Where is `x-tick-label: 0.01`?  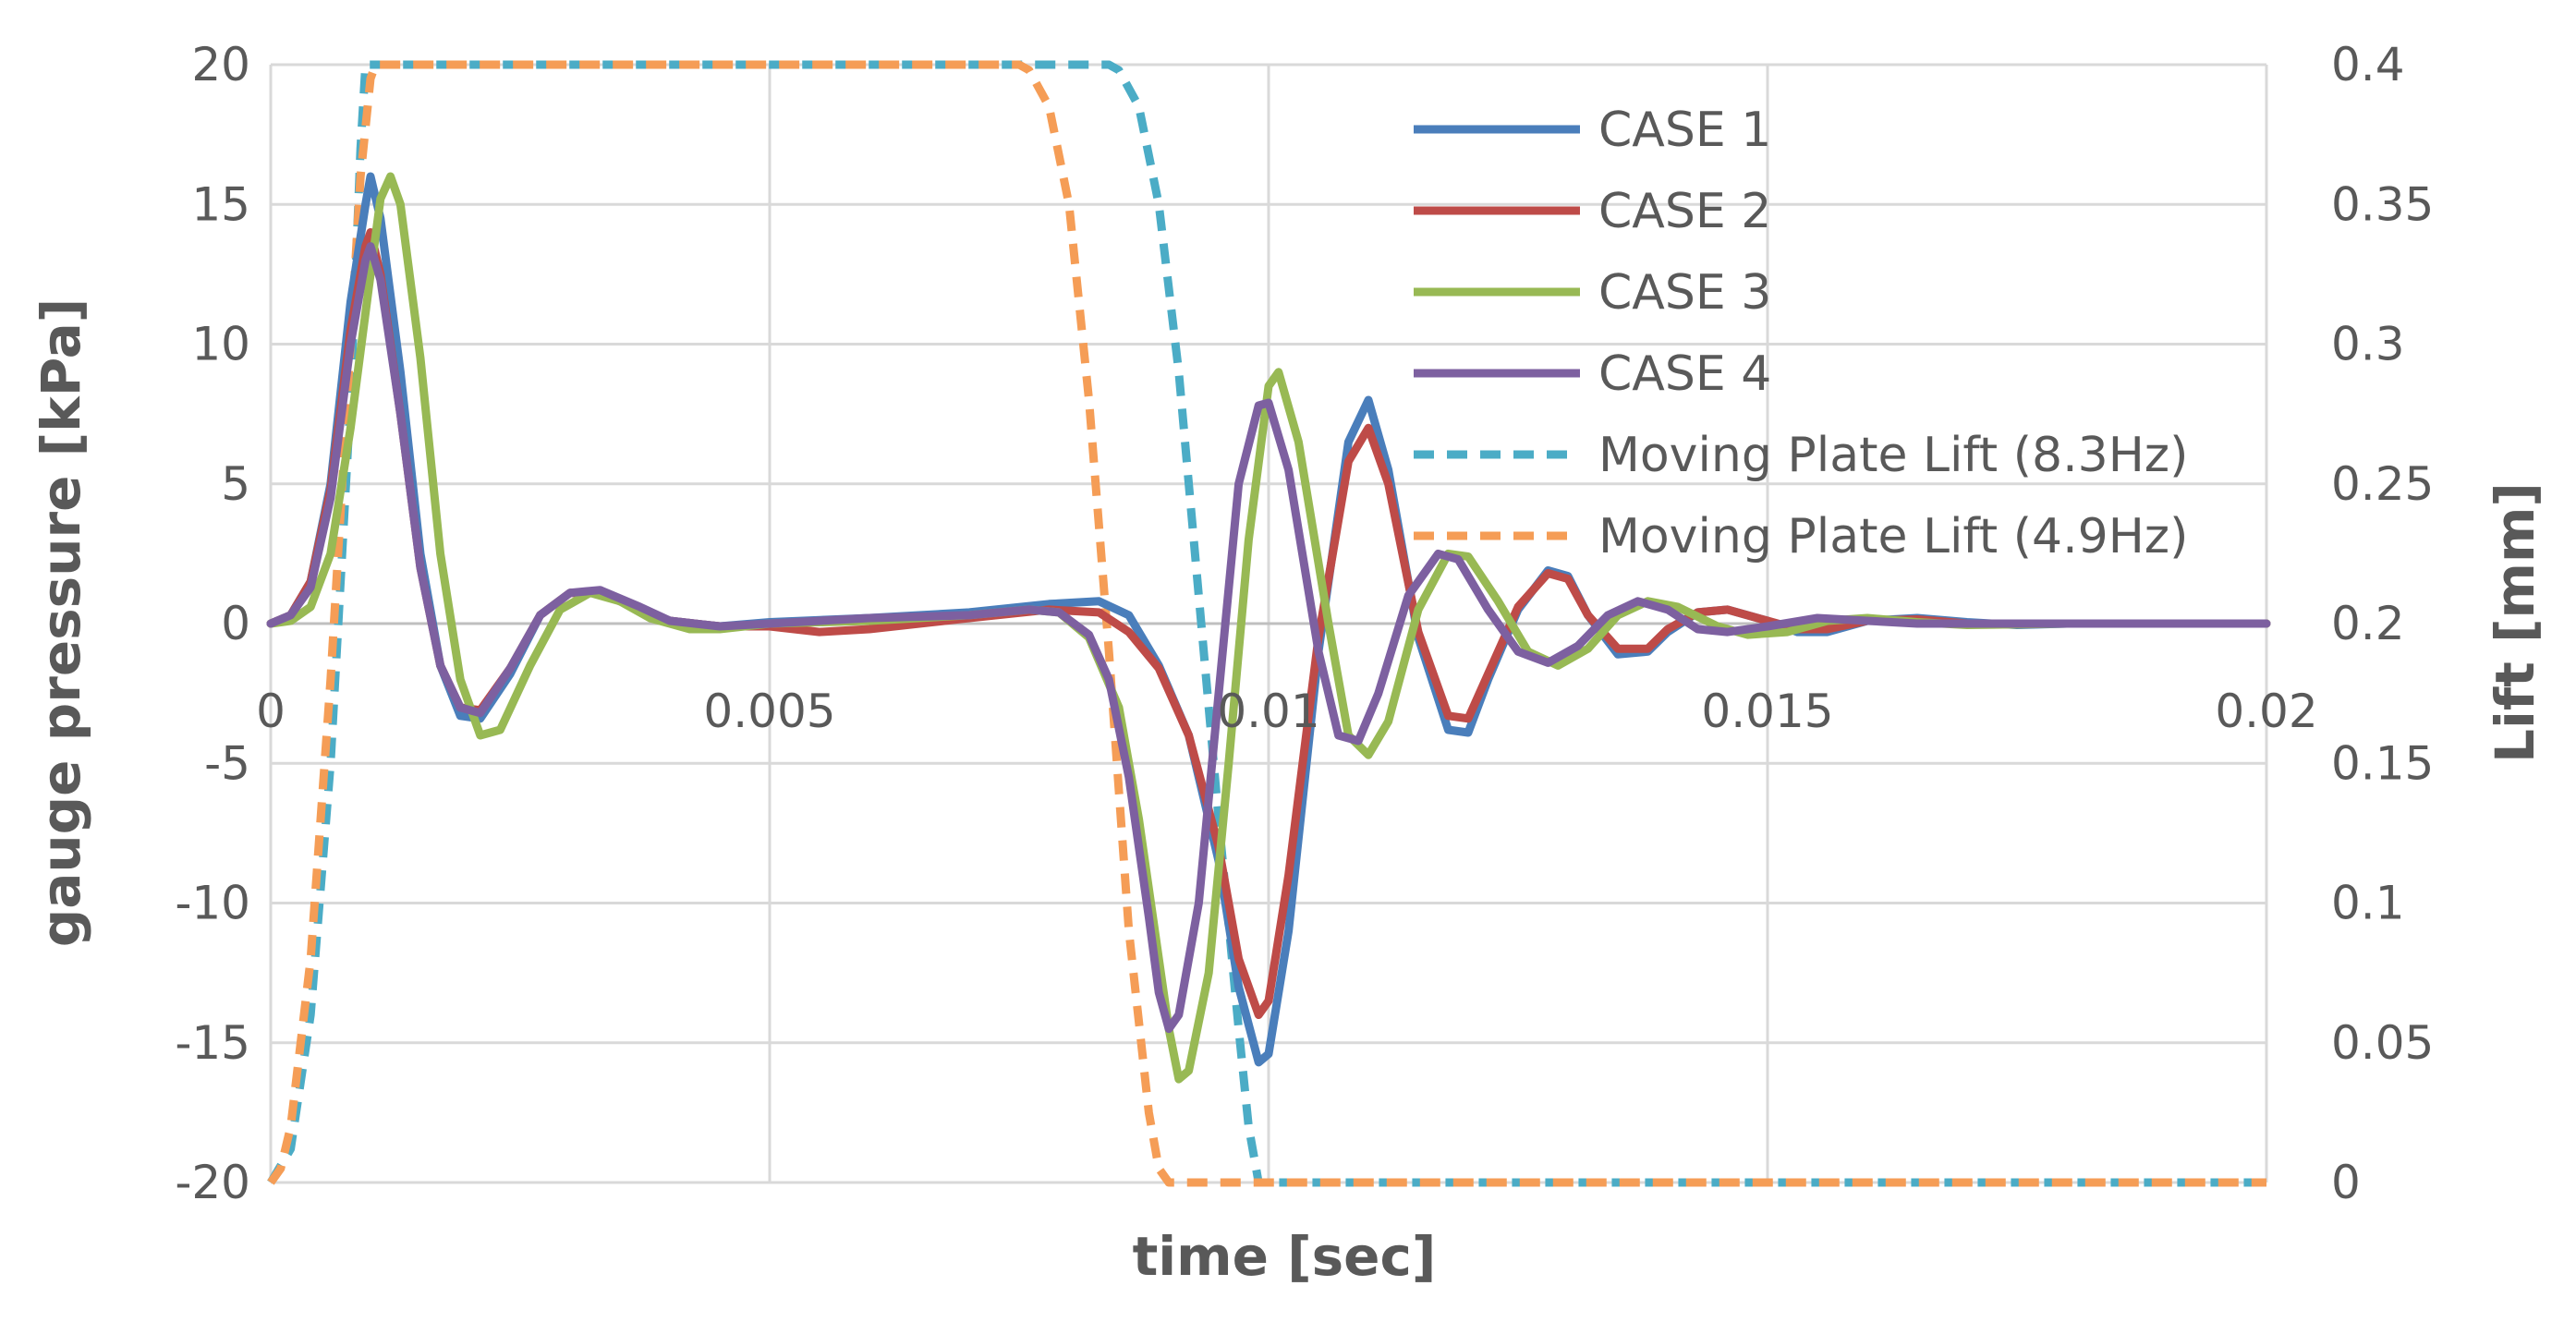
x-tick-label: 0.01 is located at coordinates (1268, 711).